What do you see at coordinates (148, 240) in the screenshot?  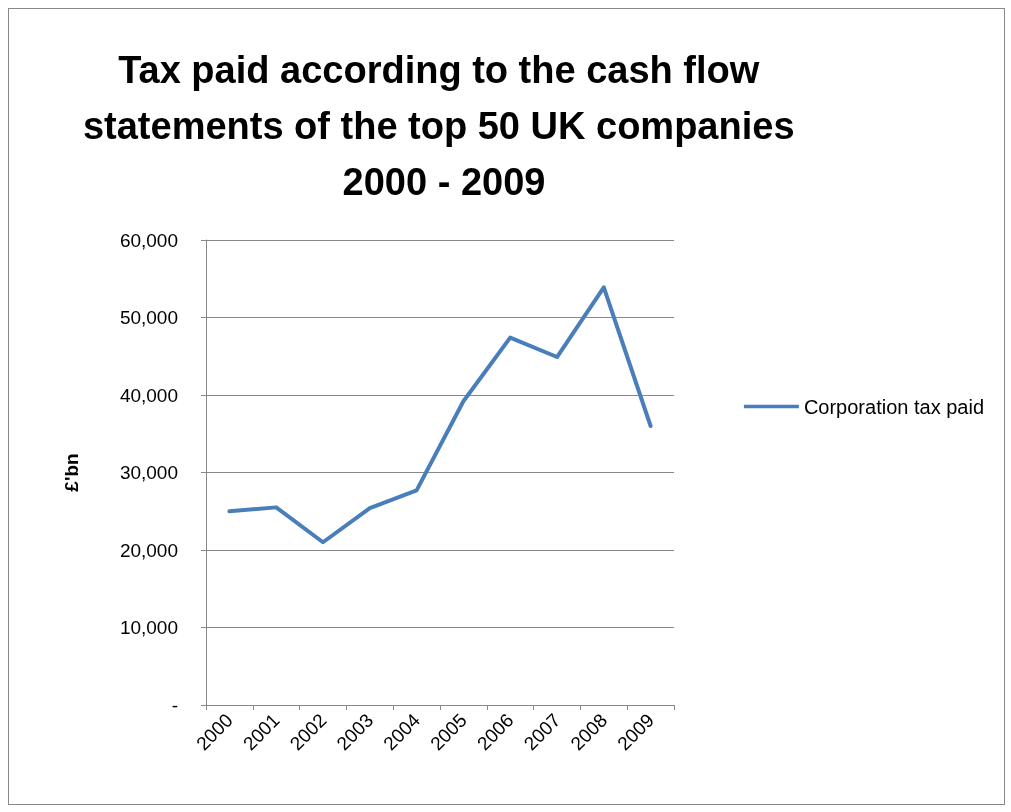 I see `y-tick-label: 60,000` at bounding box center [148, 240].